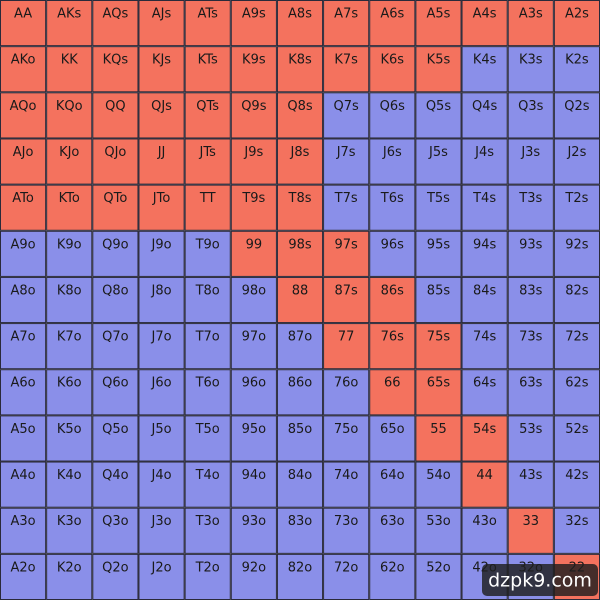 Image resolution: width=600 pixels, height=600 pixels. Describe the element at coordinates (115, 429) in the screenshot. I see `hand-label: Q5o` at that location.